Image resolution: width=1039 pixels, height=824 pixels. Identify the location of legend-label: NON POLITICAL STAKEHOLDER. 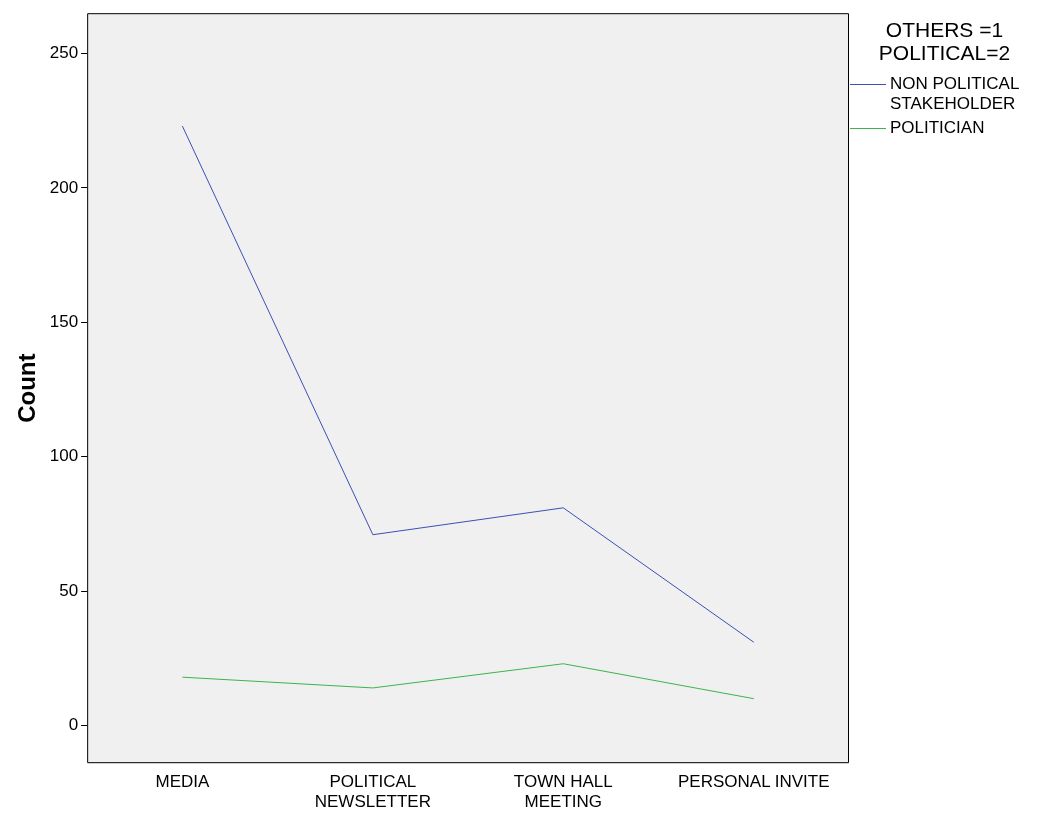
(955, 94).